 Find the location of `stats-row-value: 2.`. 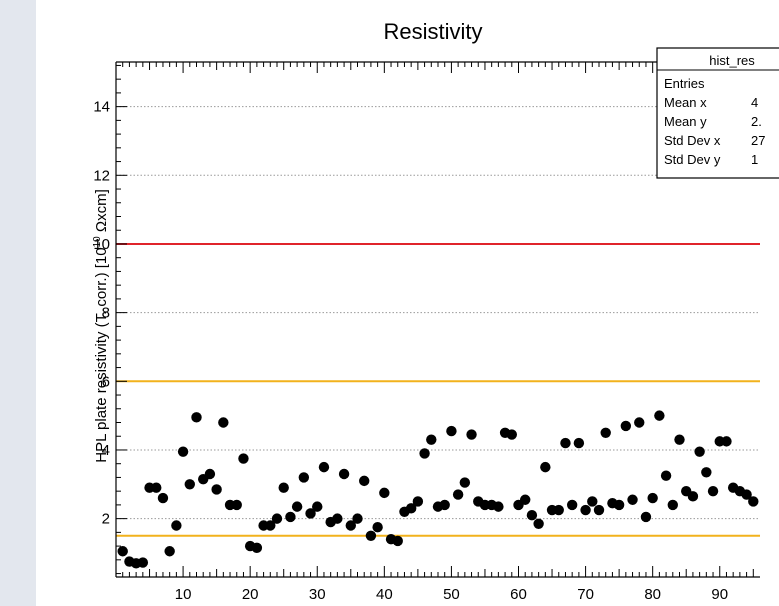

stats-row-value: 2. is located at coordinates (756, 121).